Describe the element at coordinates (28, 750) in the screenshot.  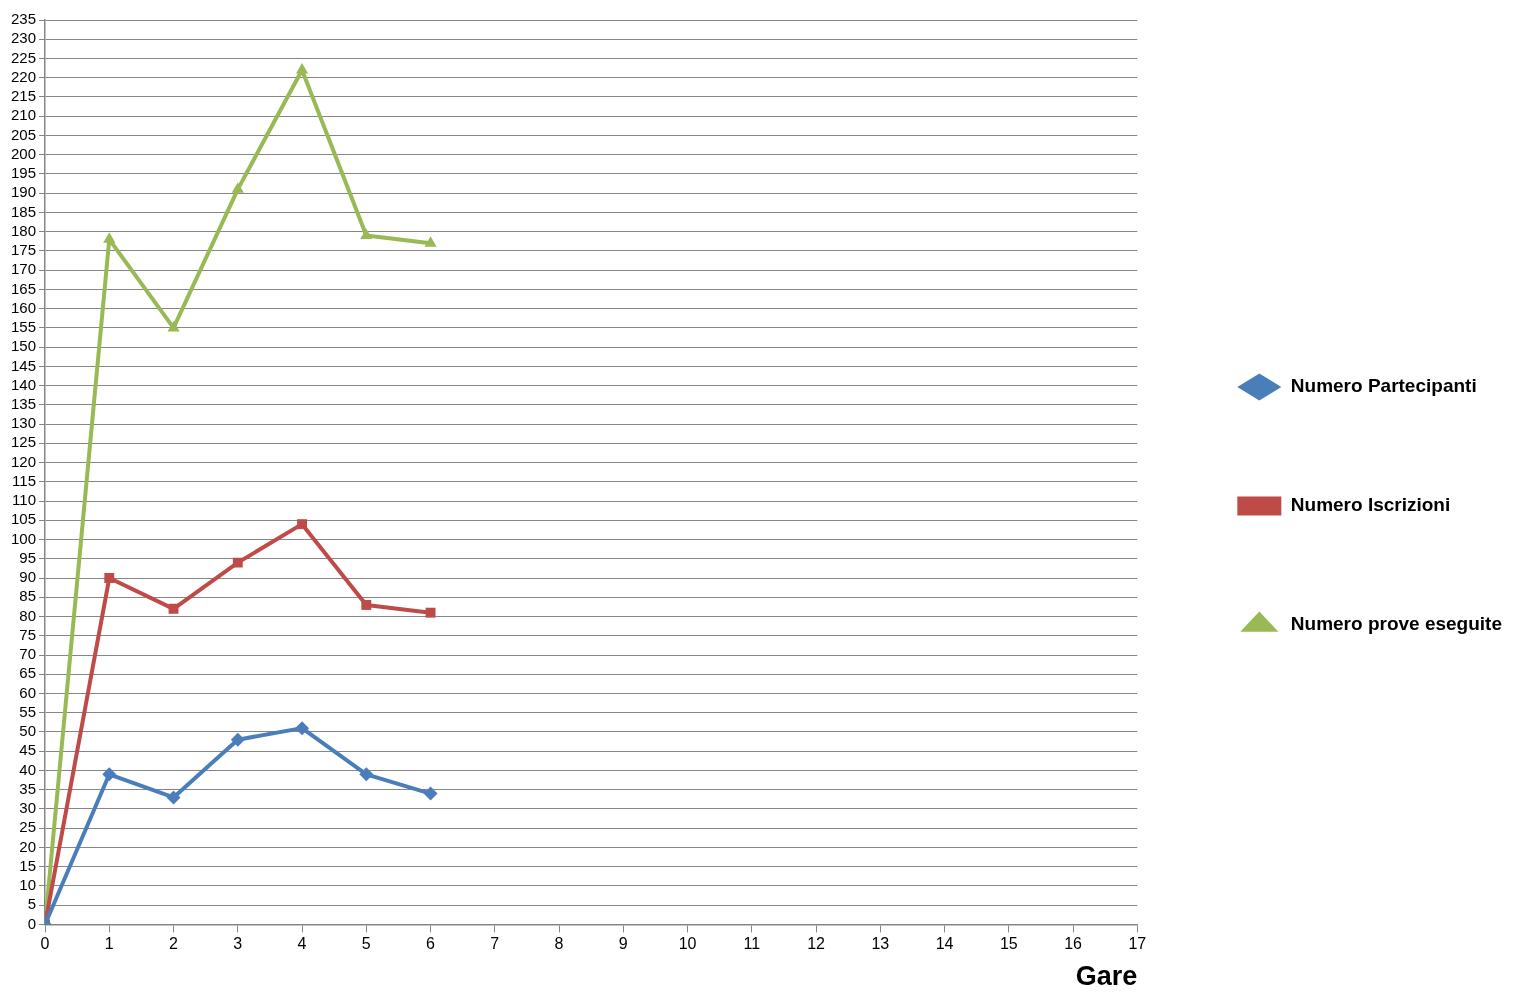
I see `y-tick-label: 45` at that location.